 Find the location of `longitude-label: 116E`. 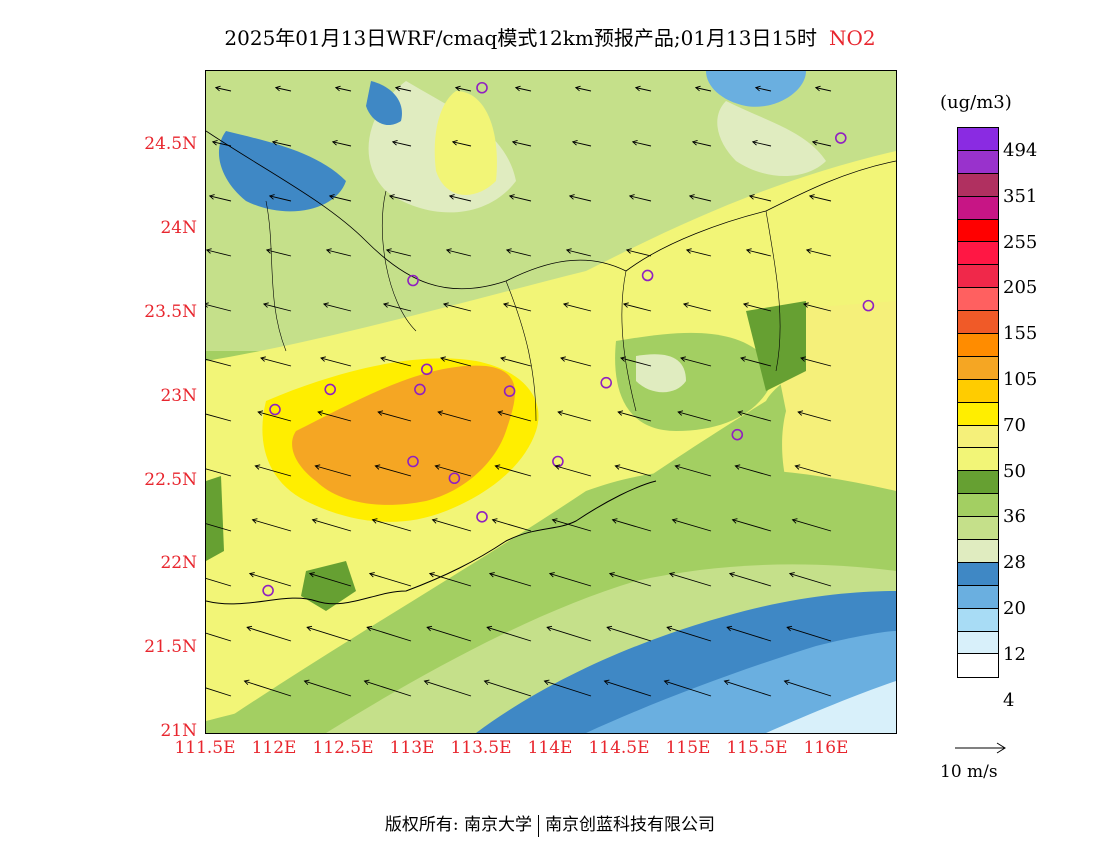

longitude-label: 116E is located at coordinates (826, 748).